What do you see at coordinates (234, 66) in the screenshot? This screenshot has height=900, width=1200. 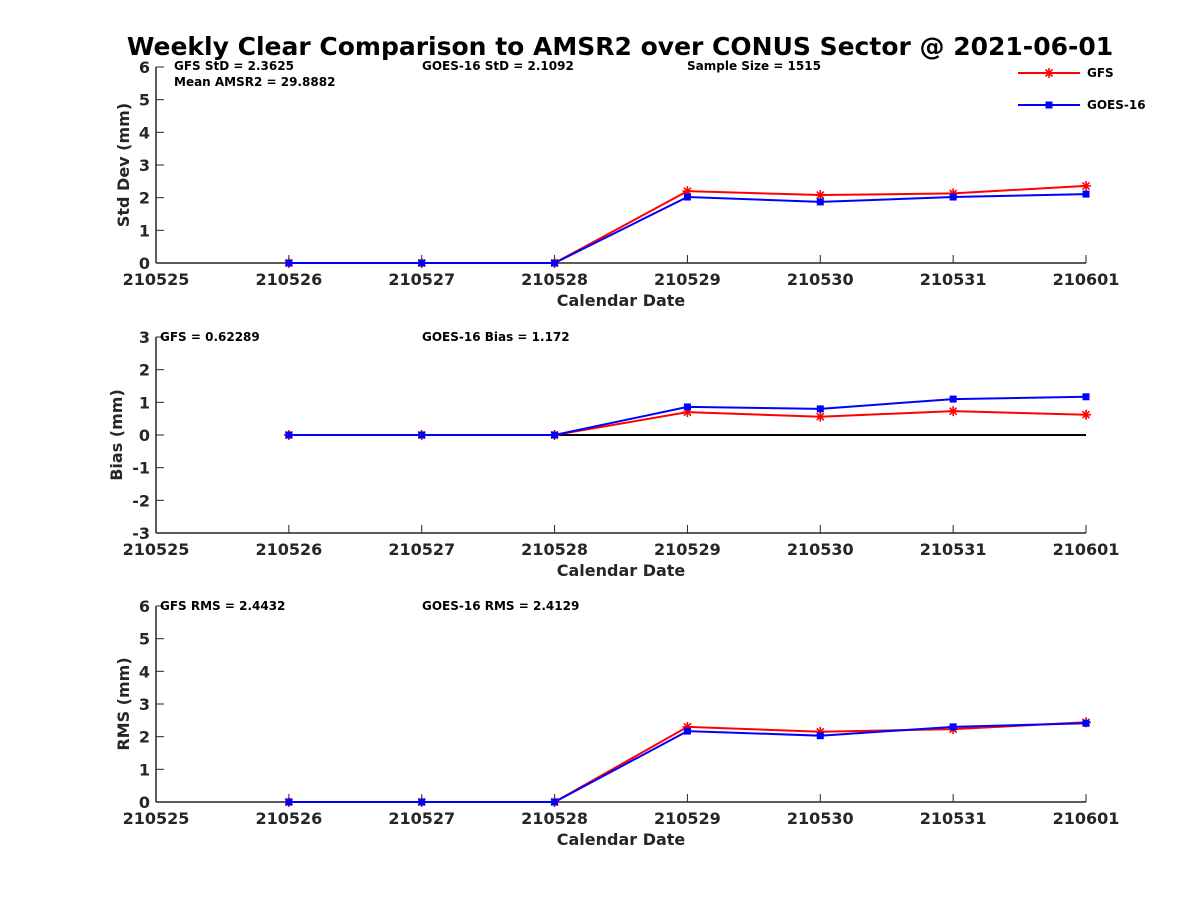 I see `stat-annotation: GFS StD = 2.3625` at bounding box center [234, 66].